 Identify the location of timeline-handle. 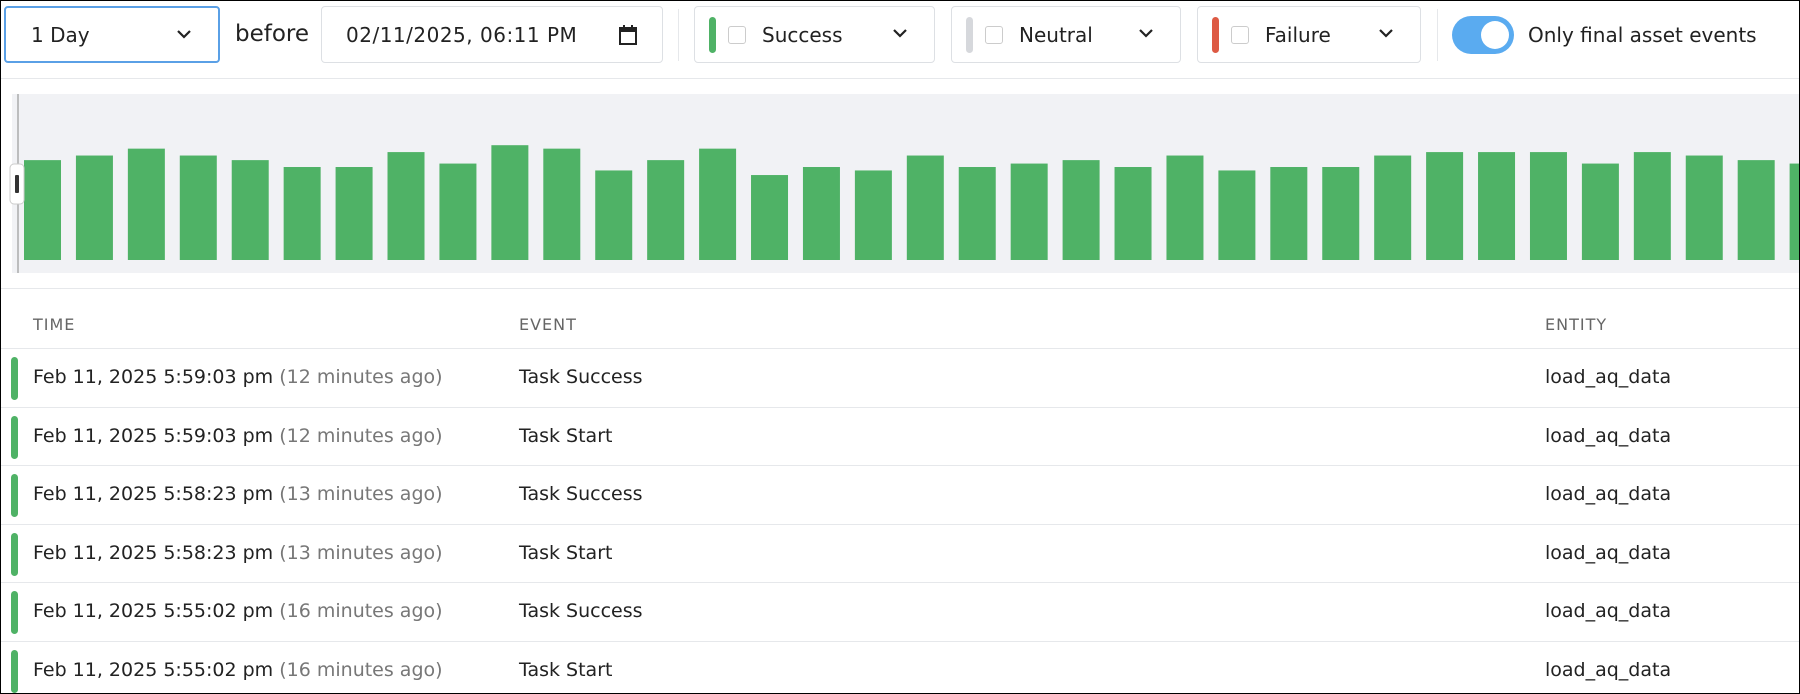
(17, 184).